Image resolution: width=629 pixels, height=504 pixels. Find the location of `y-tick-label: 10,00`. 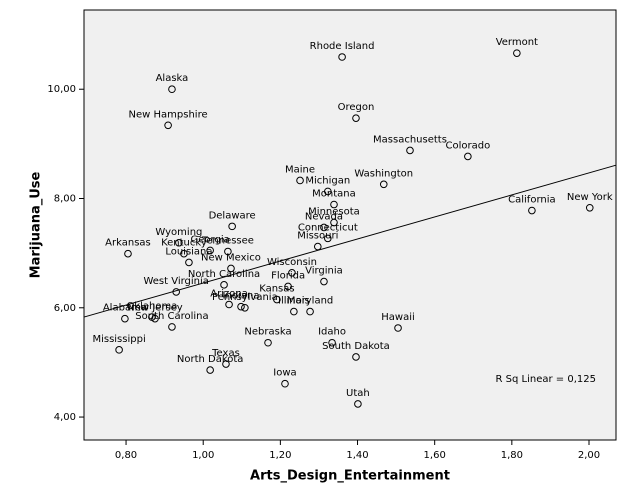

y-tick-label: 10,00 is located at coordinates (61, 89).